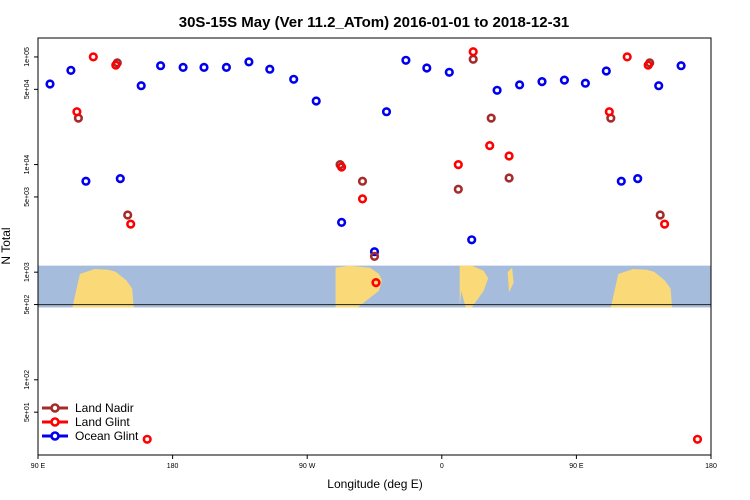 The width and height of the screenshot is (750, 500). What do you see at coordinates (27, 305) in the screenshot?
I see `y-tick-label: 5e+02` at bounding box center [27, 305].